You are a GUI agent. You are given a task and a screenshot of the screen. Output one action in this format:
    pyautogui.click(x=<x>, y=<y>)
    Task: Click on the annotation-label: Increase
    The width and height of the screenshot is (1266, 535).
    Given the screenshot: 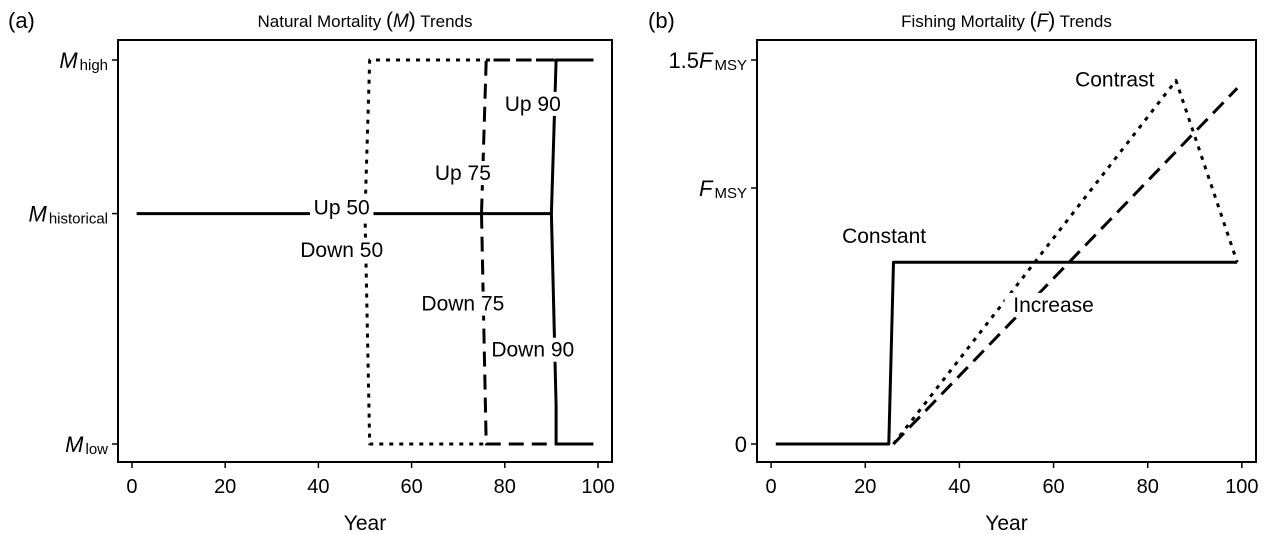 What is the action you would take?
    pyautogui.click(x=1053, y=305)
    